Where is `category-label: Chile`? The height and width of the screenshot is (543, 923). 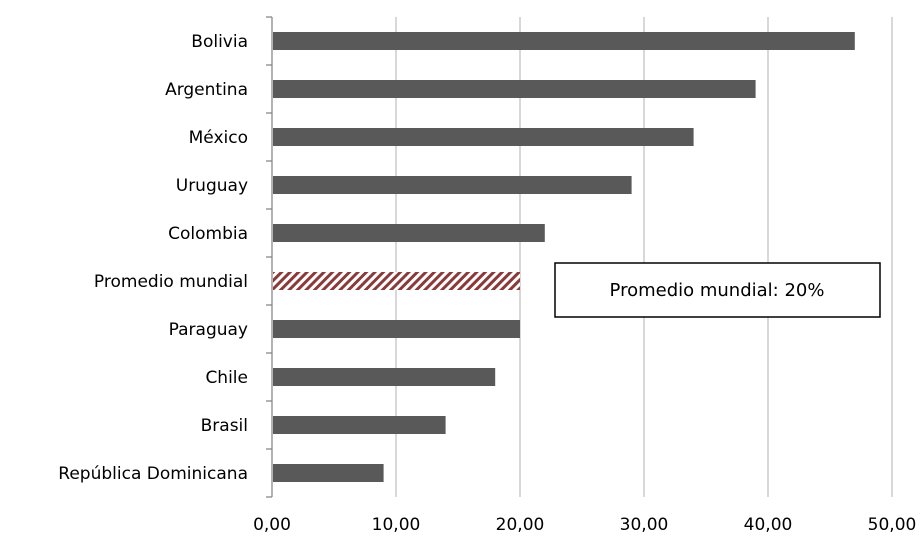
category-label: Chile is located at coordinates (226, 378).